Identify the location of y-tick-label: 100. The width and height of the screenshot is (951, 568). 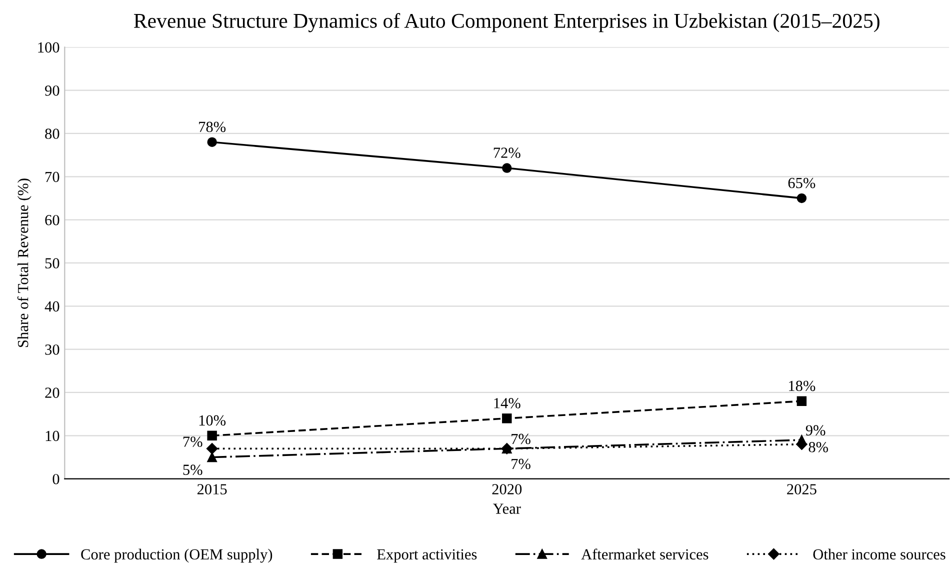
(49, 47).